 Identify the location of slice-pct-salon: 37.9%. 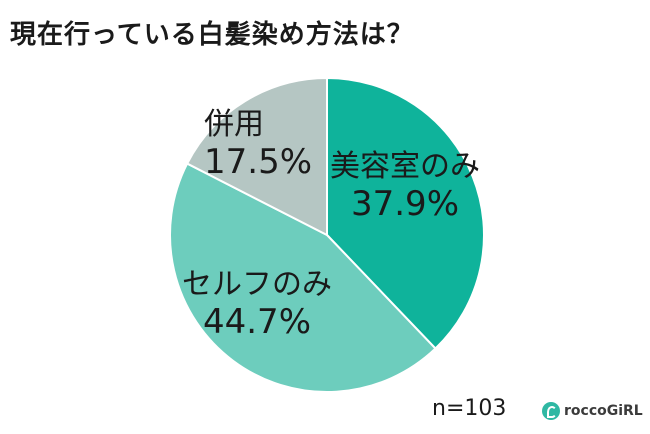
(404, 203).